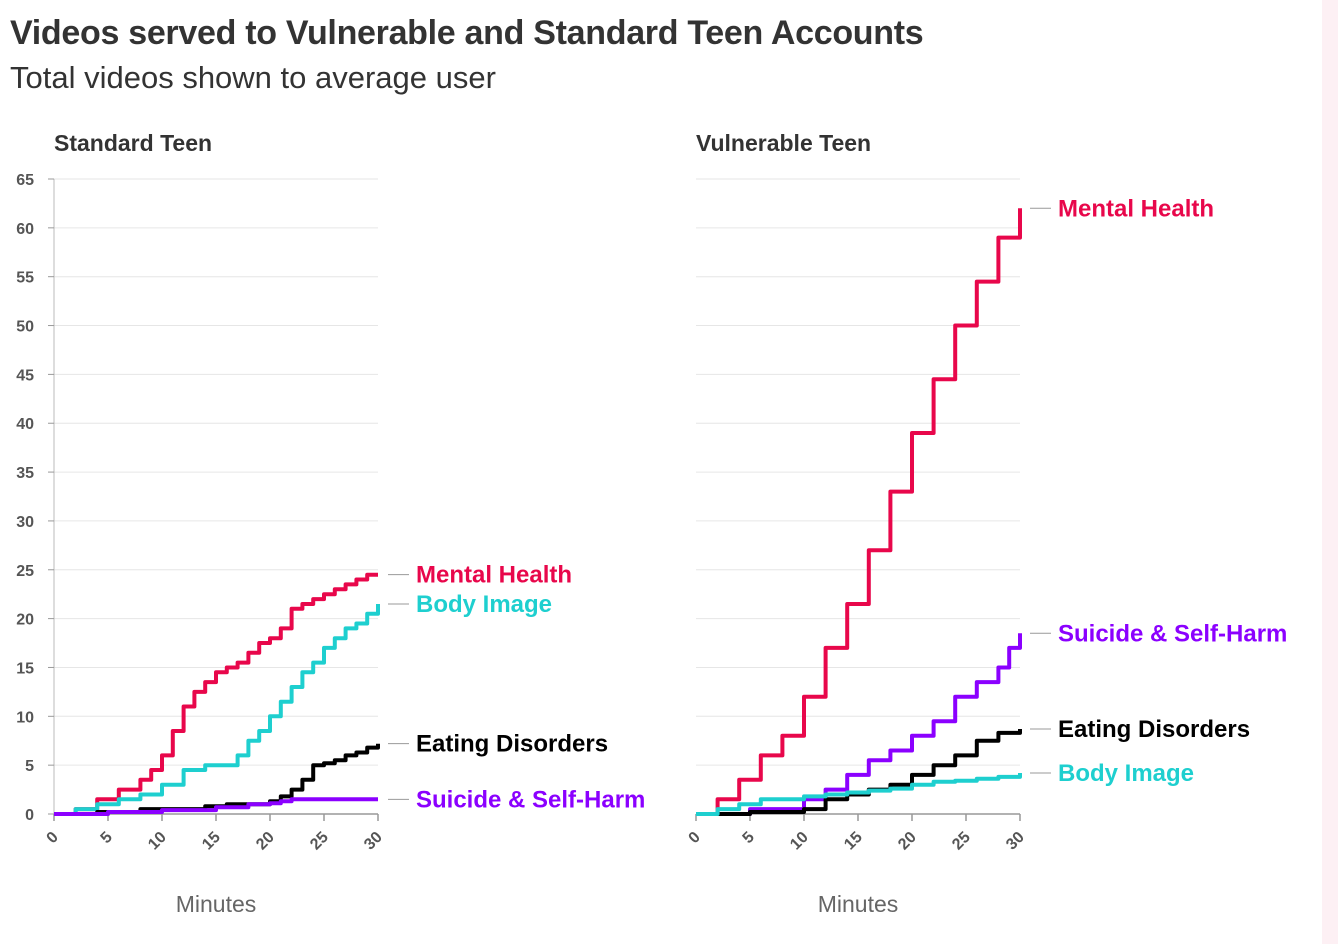 This screenshot has height=944, width=1338. What do you see at coordinates (25, 229) in the screenshot?
I see `y-tick-label: 60` at bounding box center [25, 229].